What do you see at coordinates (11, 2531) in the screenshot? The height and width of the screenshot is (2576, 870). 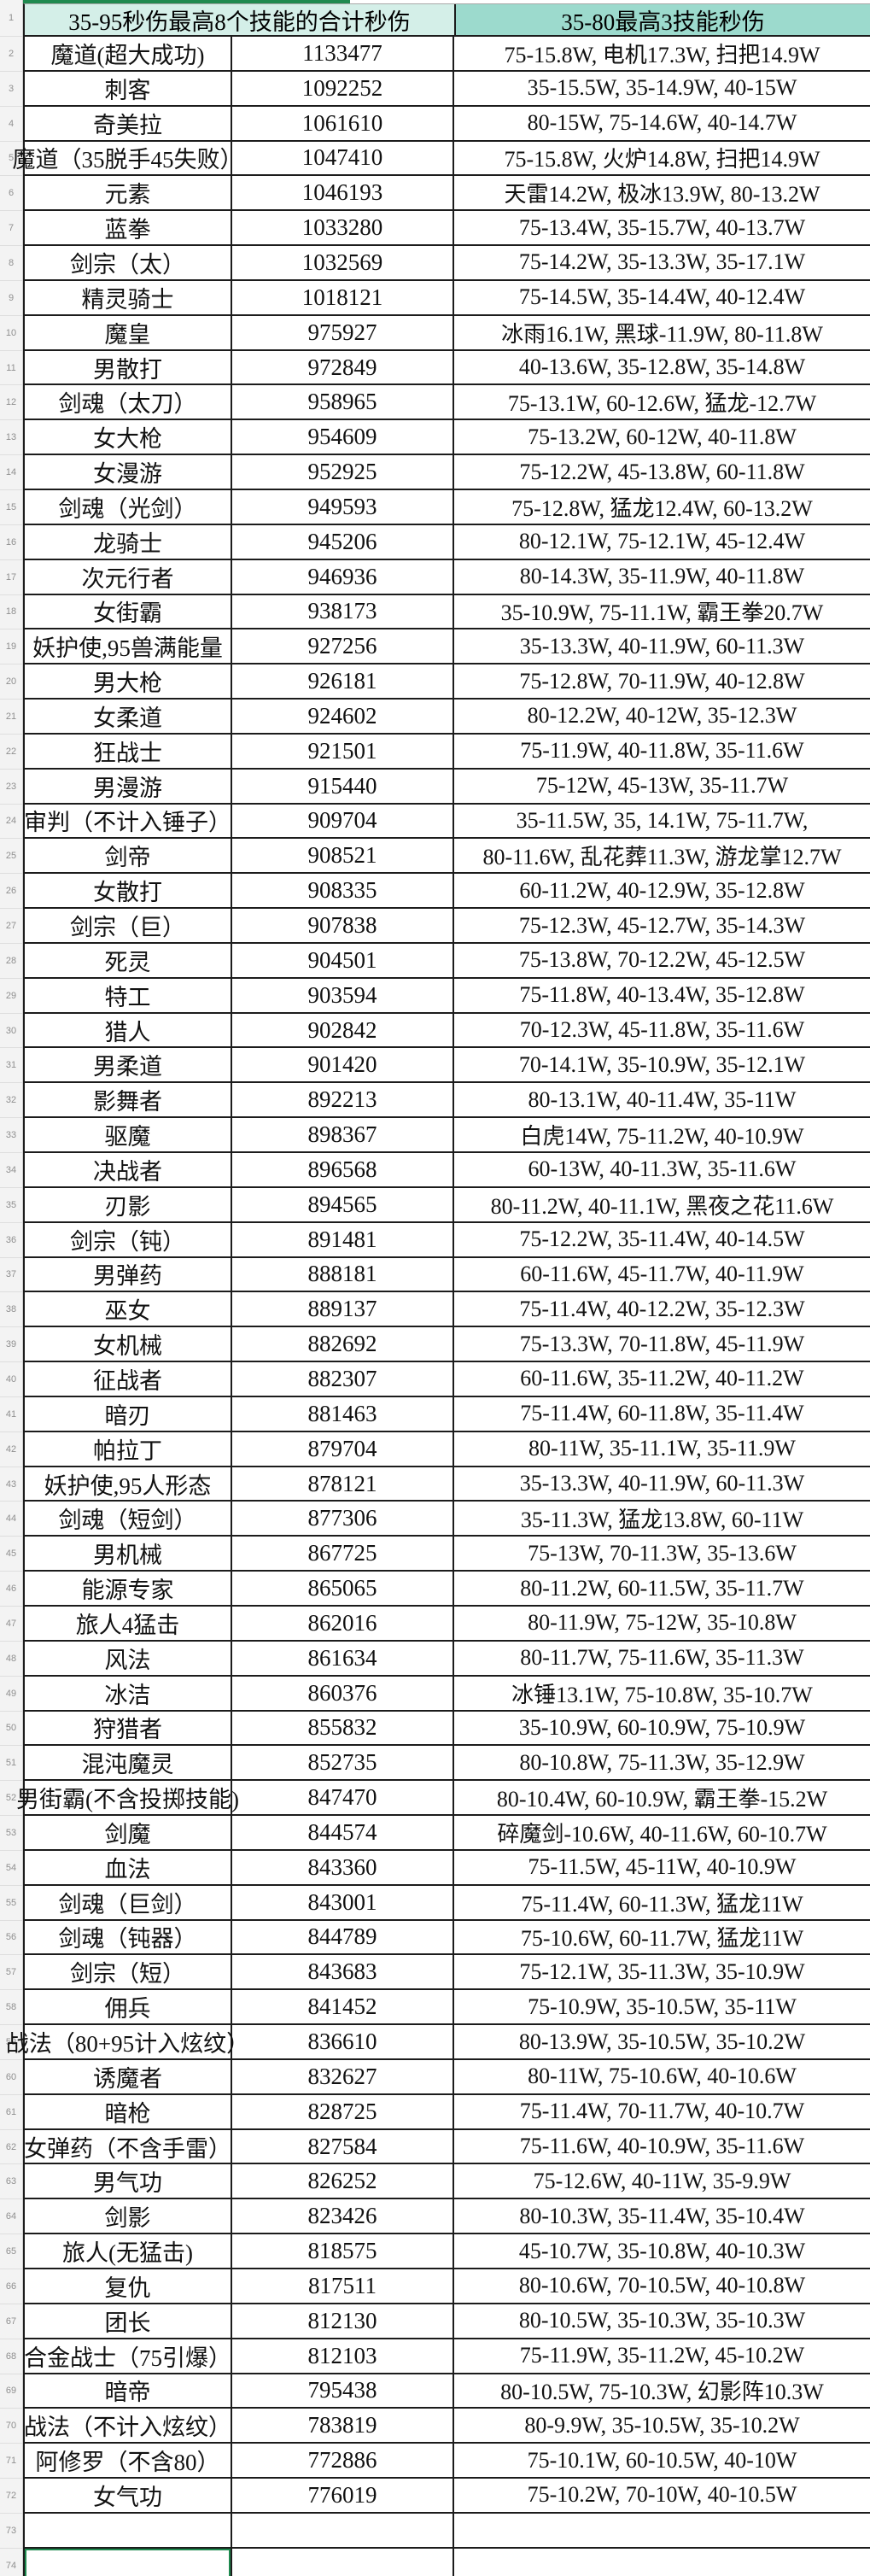 I see `row-number: 73` at bounding box center [11, 2531].